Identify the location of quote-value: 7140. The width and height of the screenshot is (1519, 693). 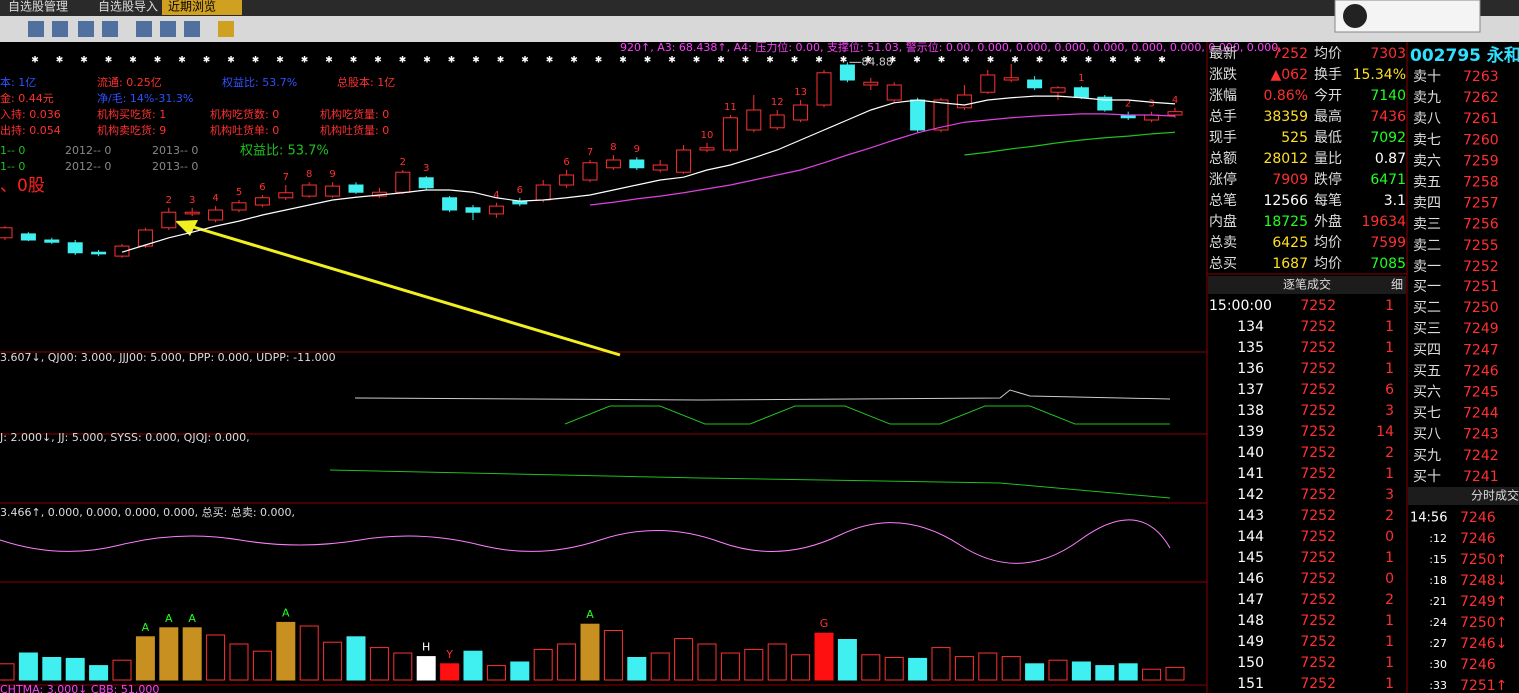
(1388, 96).